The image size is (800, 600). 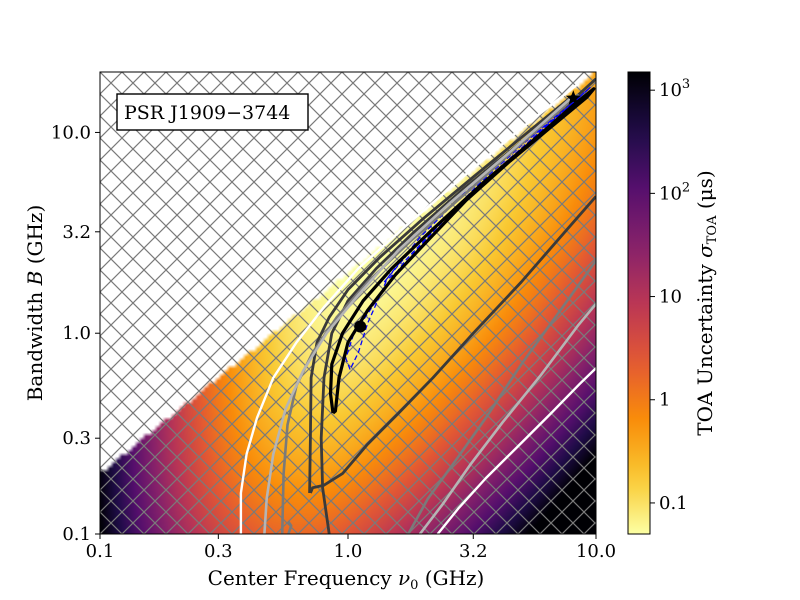 I want to click on y-tick-label-0: 0.1, so click(x=76, y=534).